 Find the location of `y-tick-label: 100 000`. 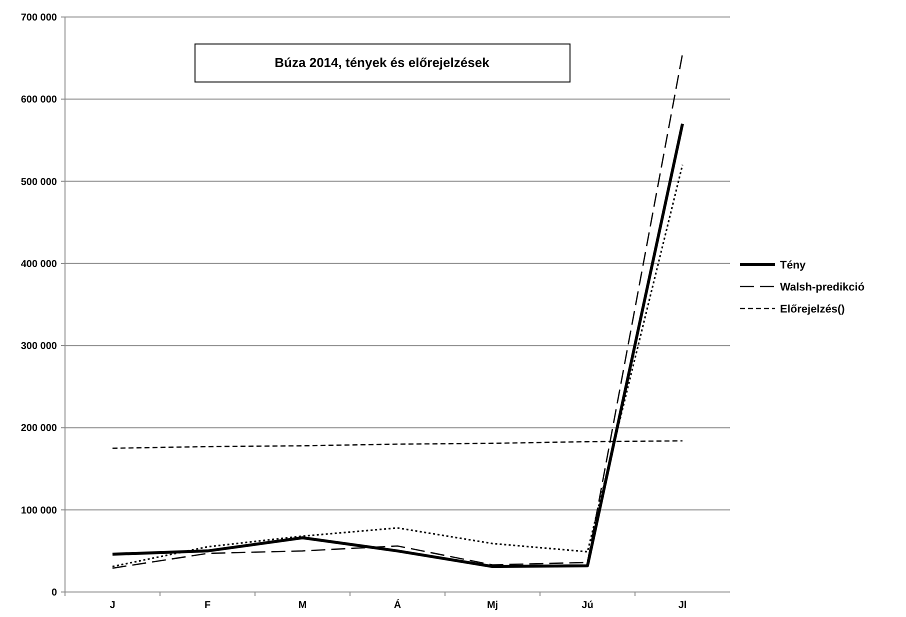

y-tick-label: 100 000 is located at coordinates (39, 510).